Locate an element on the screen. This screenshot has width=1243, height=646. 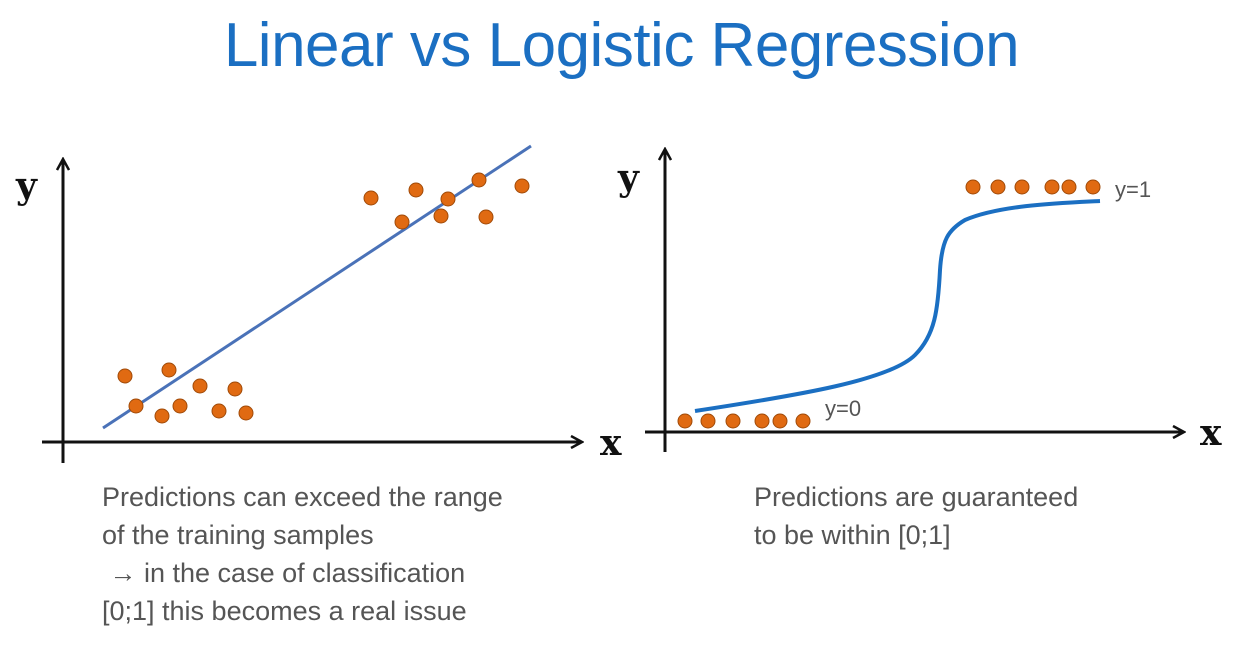
class-1-points is located at coordinates (1033, 187).